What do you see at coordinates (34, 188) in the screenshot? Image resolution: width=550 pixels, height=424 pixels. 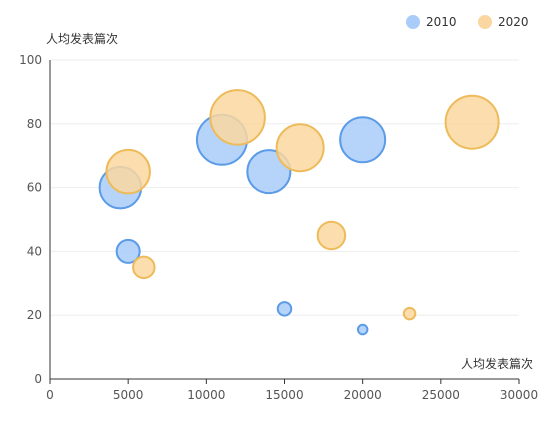 I see `y-tick-label: 60` at bounding box center [34, 188].